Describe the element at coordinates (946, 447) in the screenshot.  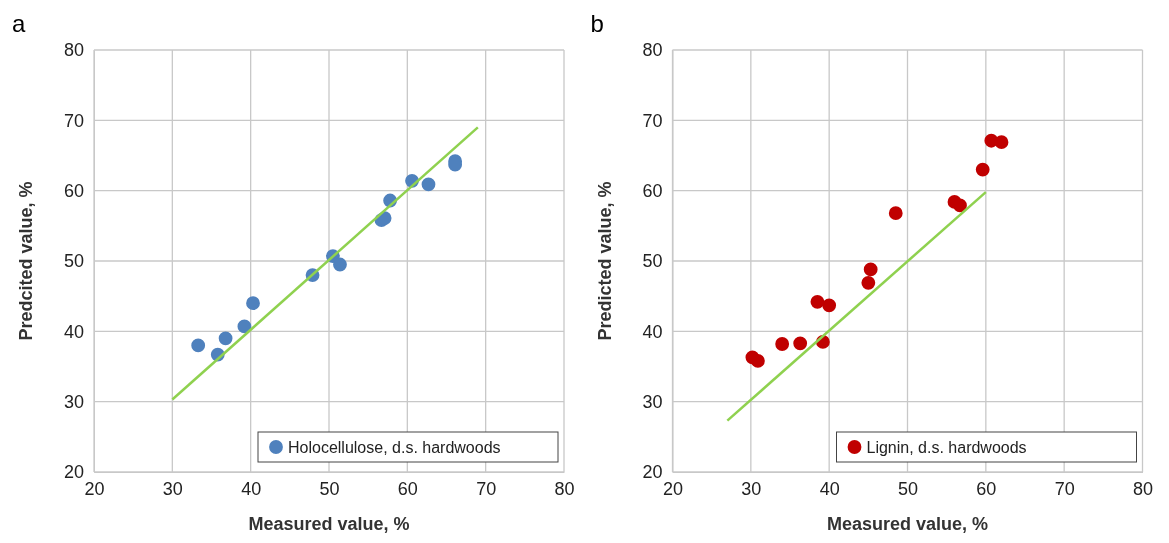
I see `legend-label: Lignin, d.s. hardwoods` at that location.